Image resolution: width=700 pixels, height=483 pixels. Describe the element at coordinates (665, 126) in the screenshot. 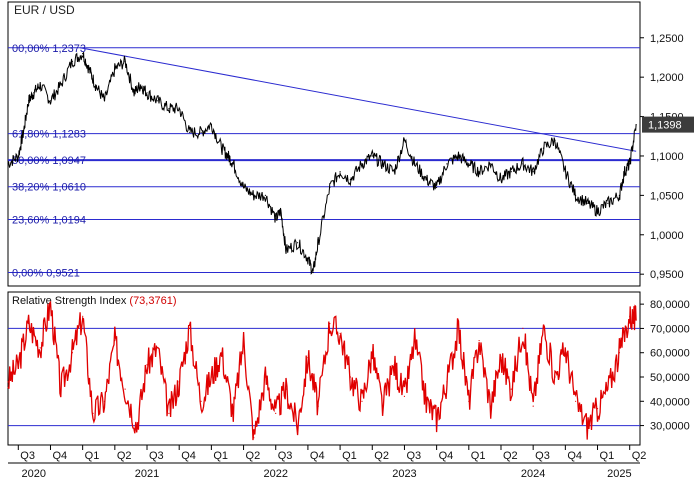

I see `last-value-label: 1,1398` at that location.